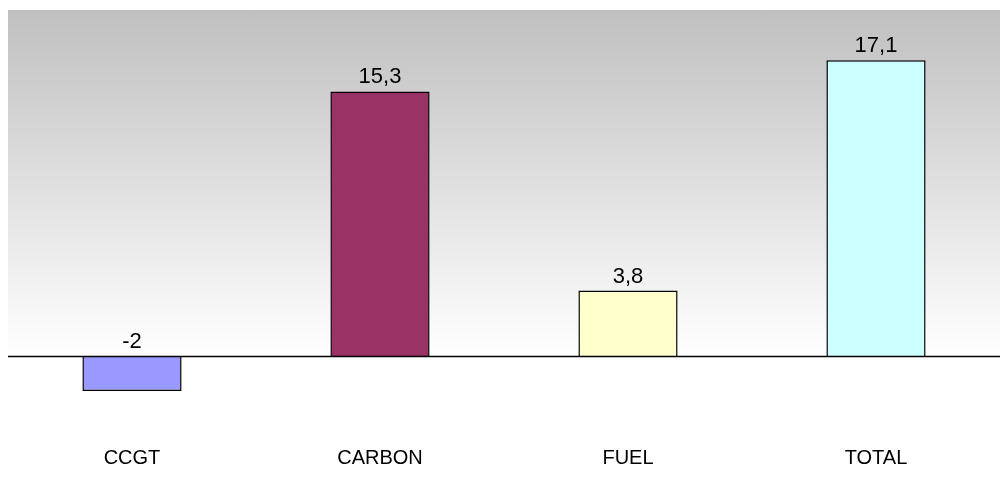  Describe the element at coordinates (380, 456) in the screenshot. I see `x-tick-label: CARBON` at that location.